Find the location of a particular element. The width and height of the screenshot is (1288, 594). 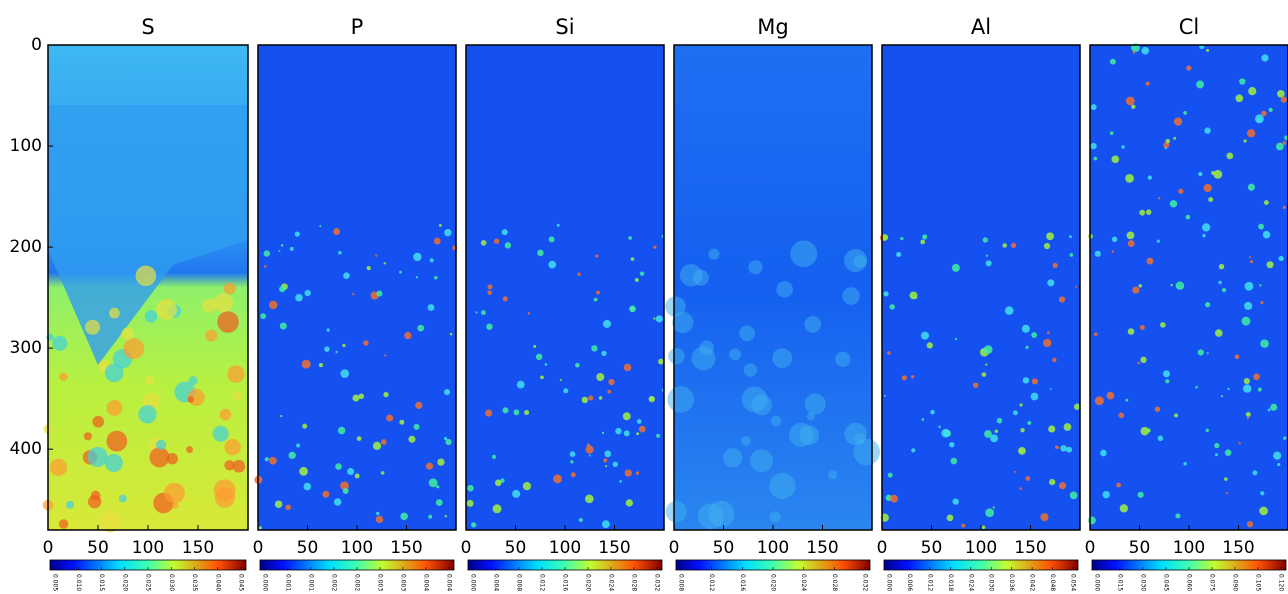

y-tick-label: 300 is located at coordinates (26, 348).